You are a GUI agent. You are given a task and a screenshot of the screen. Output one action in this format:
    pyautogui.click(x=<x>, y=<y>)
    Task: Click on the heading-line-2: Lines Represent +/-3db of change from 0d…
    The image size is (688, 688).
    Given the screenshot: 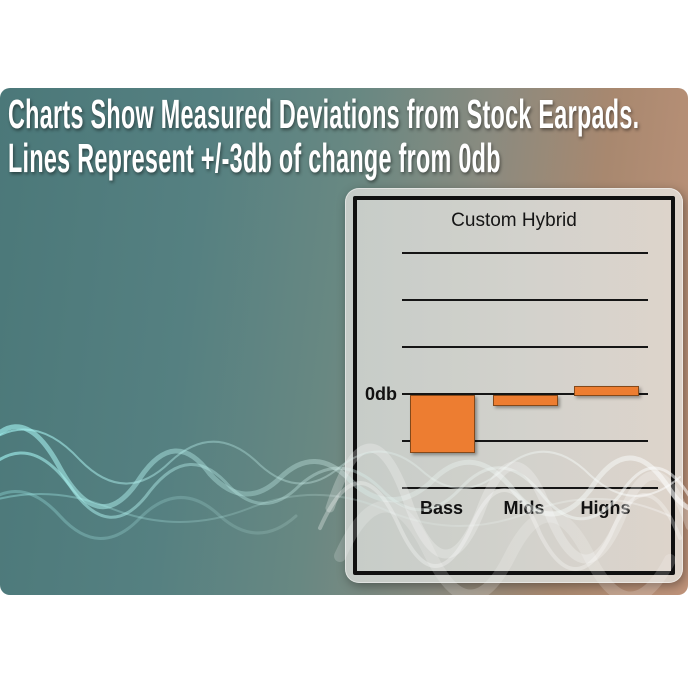 What is the action you would take?
    pyautogui.click(x=254, y=158)
    